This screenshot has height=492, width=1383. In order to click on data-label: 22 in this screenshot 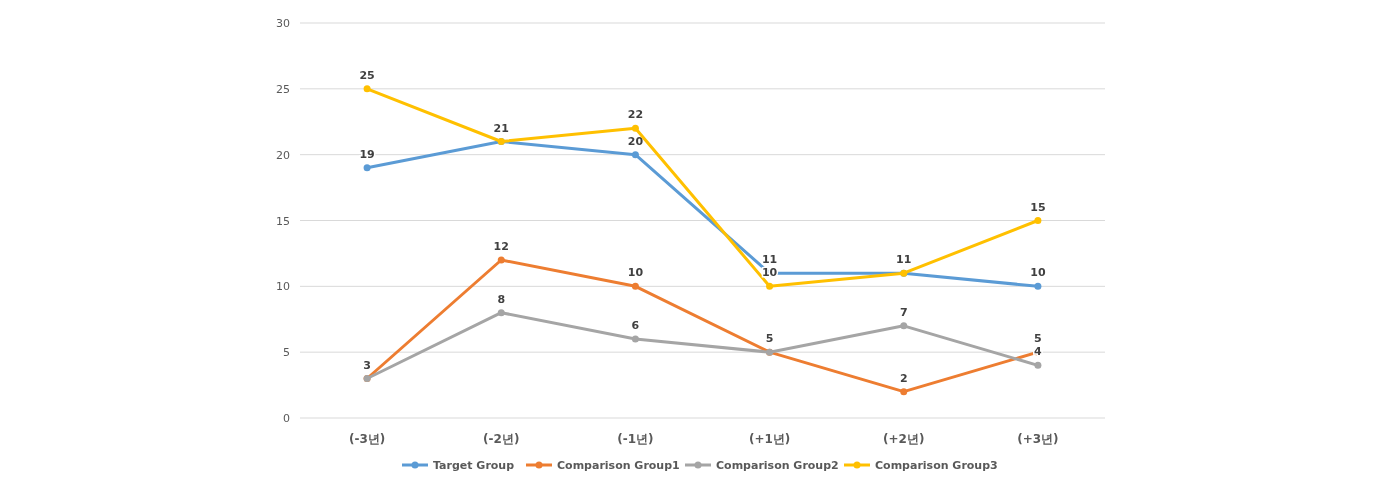, I will do `click(635, 115)`.